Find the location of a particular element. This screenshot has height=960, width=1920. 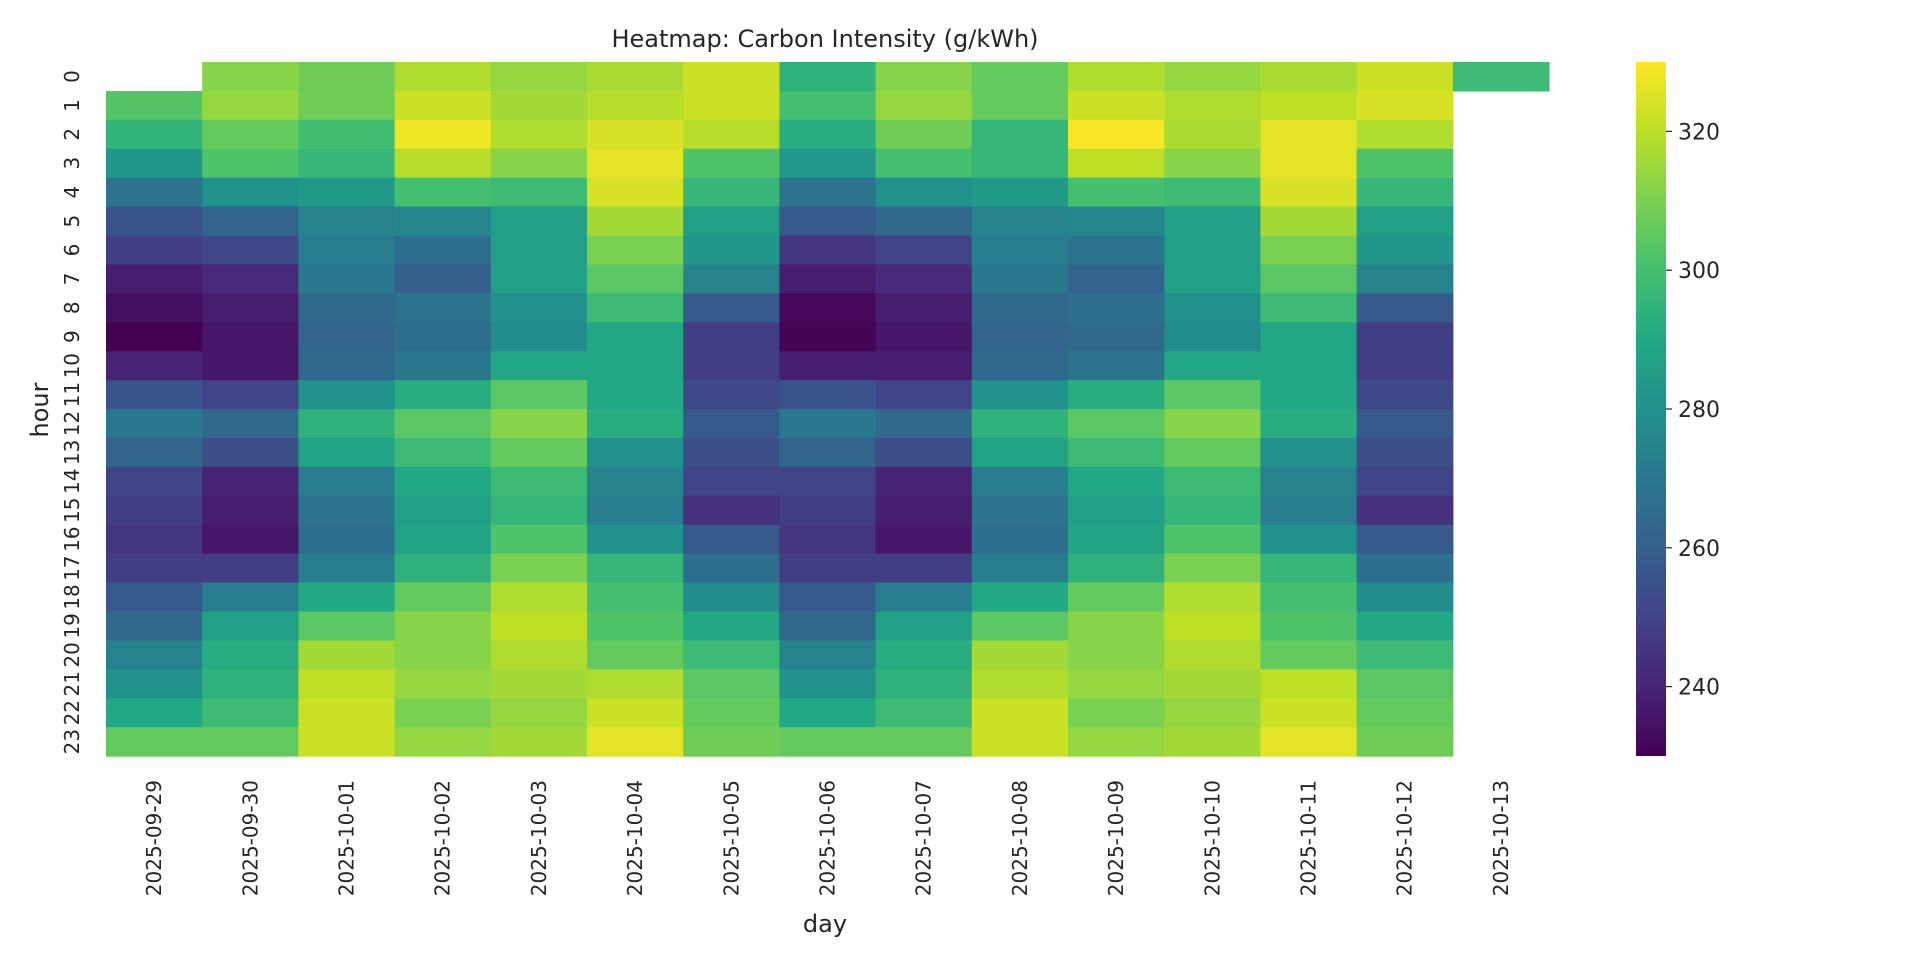

x-tick-label: 2025-10-04 is located at coordinates (635, 838).